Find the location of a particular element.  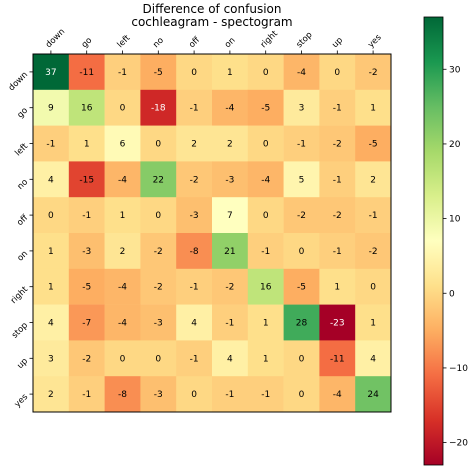

colorbar-tick-label: −10 is located at coordinates (458, 369).